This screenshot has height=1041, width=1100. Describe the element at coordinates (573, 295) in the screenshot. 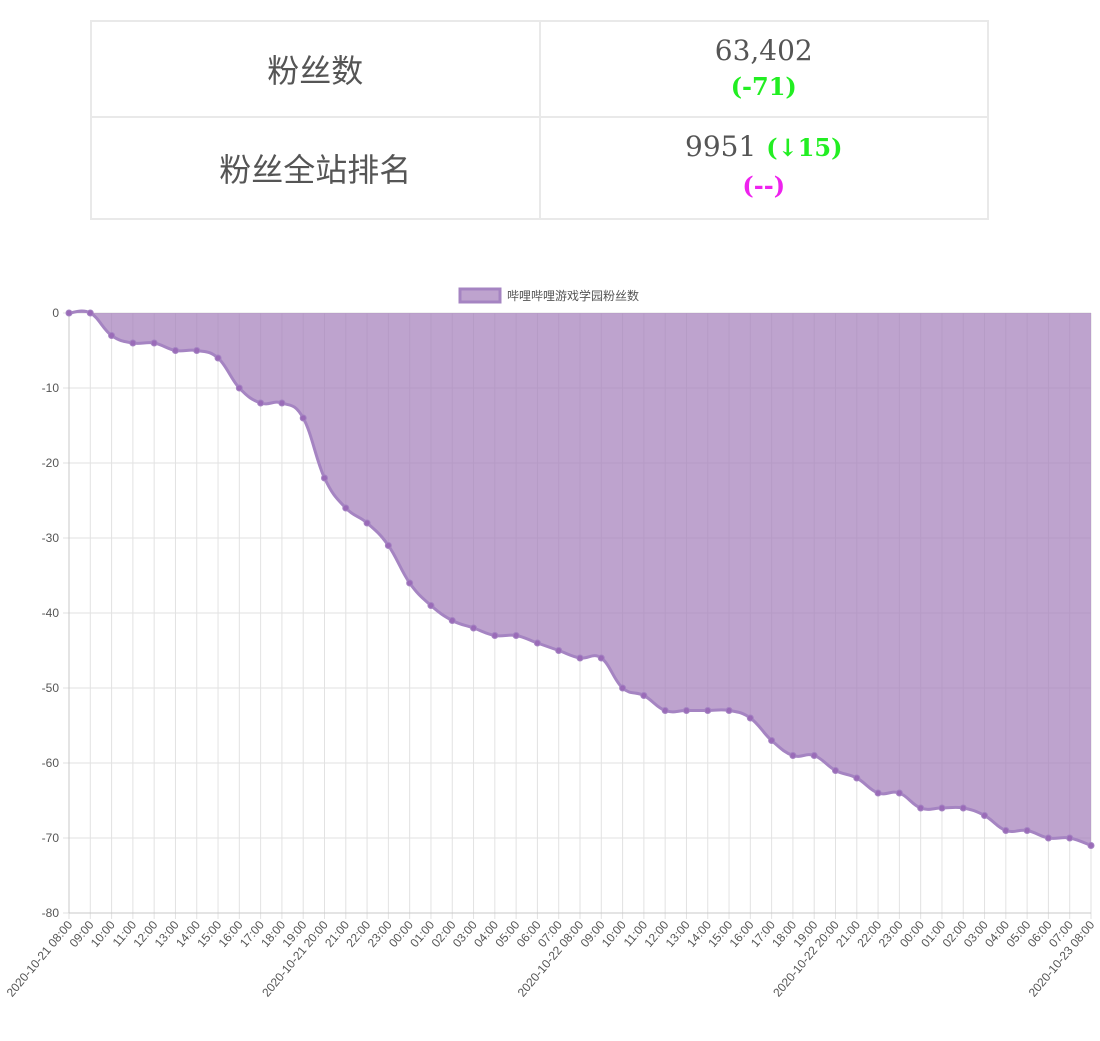

I see `legend-label: 哔哩哔哩游戏学园粉丝数` at that location.